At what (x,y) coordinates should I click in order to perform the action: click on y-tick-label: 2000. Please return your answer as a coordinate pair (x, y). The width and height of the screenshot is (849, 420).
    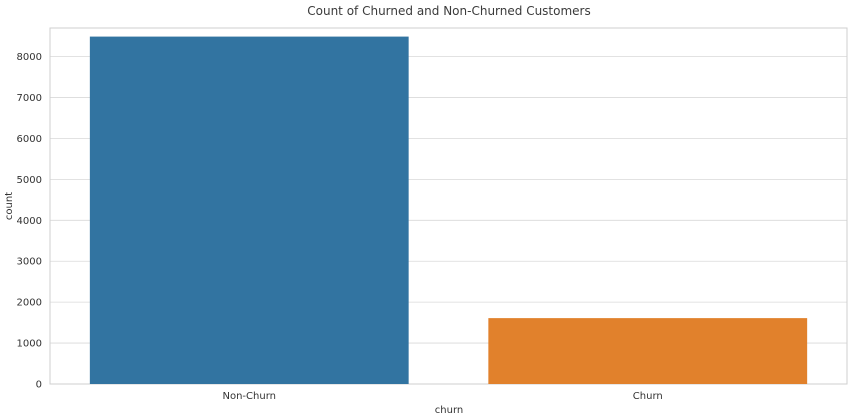
    Looking at the image, I should click on (29, 303).